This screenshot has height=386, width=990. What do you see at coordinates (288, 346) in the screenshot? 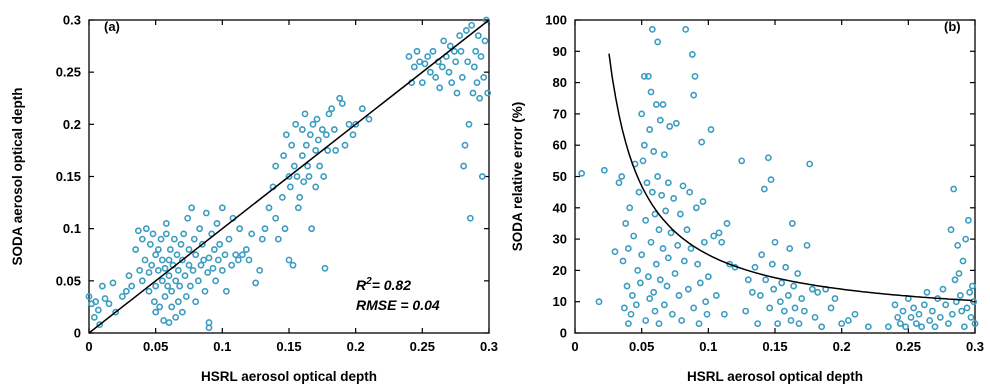
I see `x-tick-label: 0.15` at bounding box center [288, 346].